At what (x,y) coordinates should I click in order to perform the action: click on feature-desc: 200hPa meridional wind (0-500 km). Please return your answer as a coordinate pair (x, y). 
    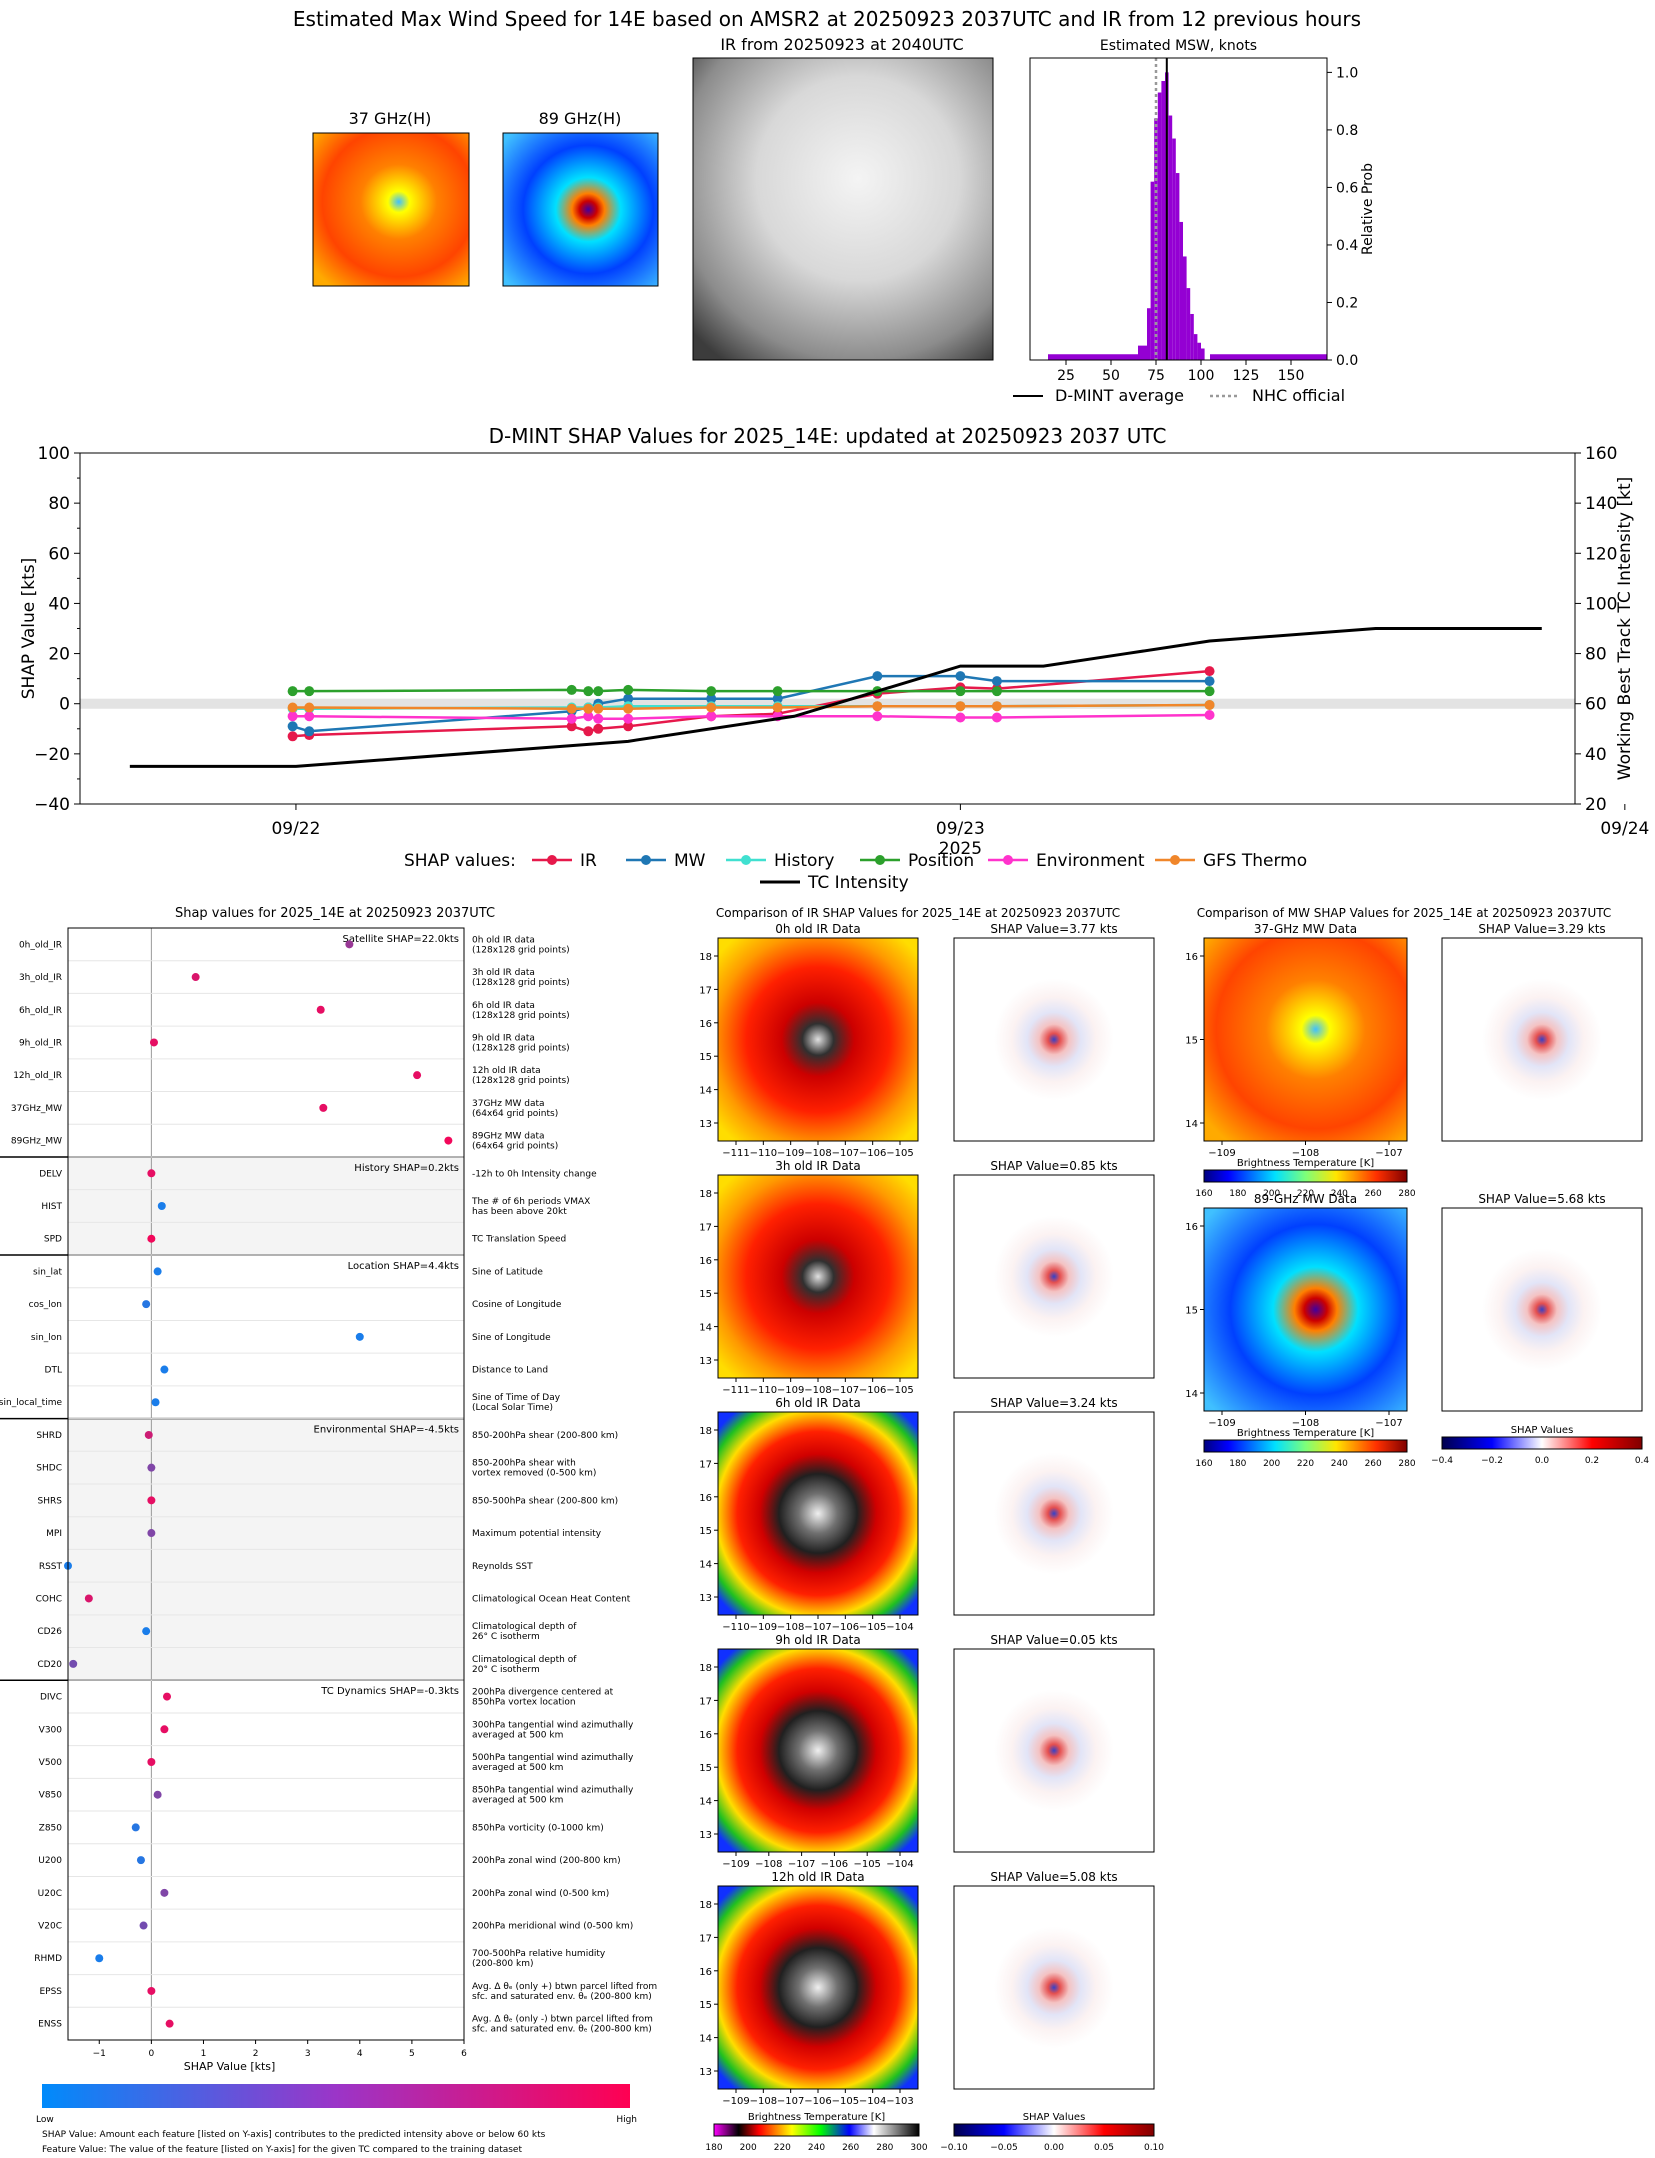
    Looking at the image, I should click on (552, 1927).